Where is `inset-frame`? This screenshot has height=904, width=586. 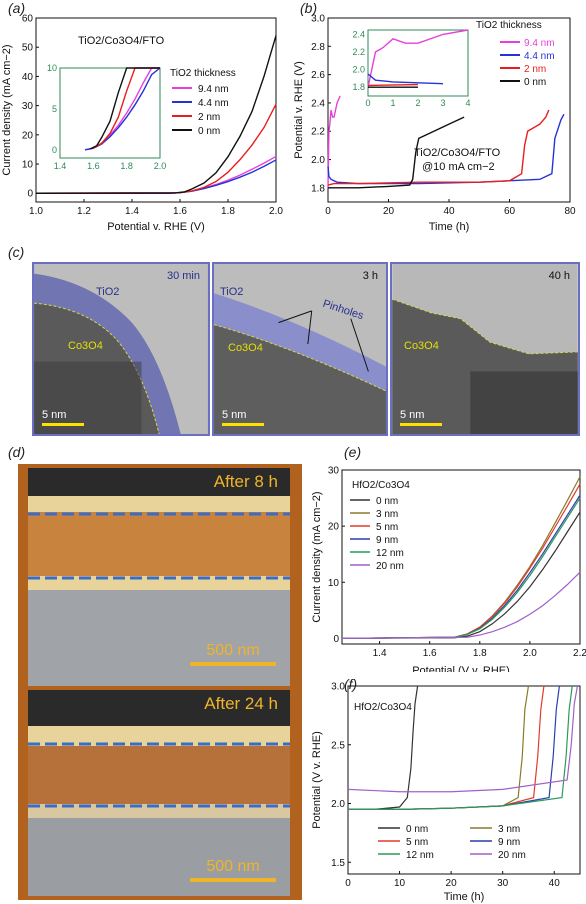
inset-frame is located at coordinates (110, 113).